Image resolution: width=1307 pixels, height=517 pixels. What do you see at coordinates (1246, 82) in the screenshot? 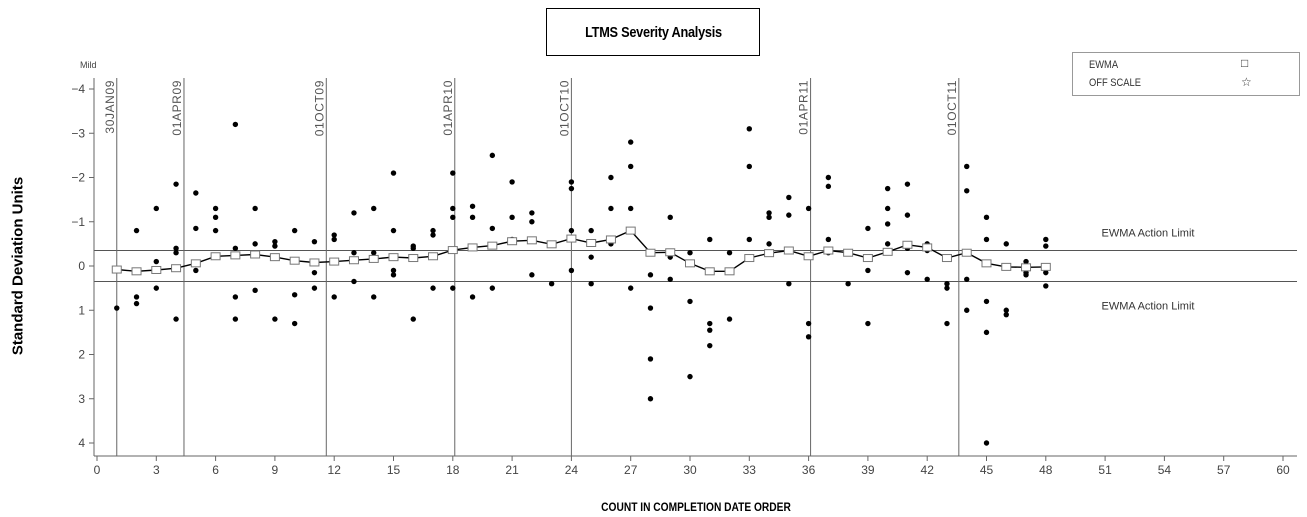
I see `star-icon: ☆` at bounding box center [1246, 82].